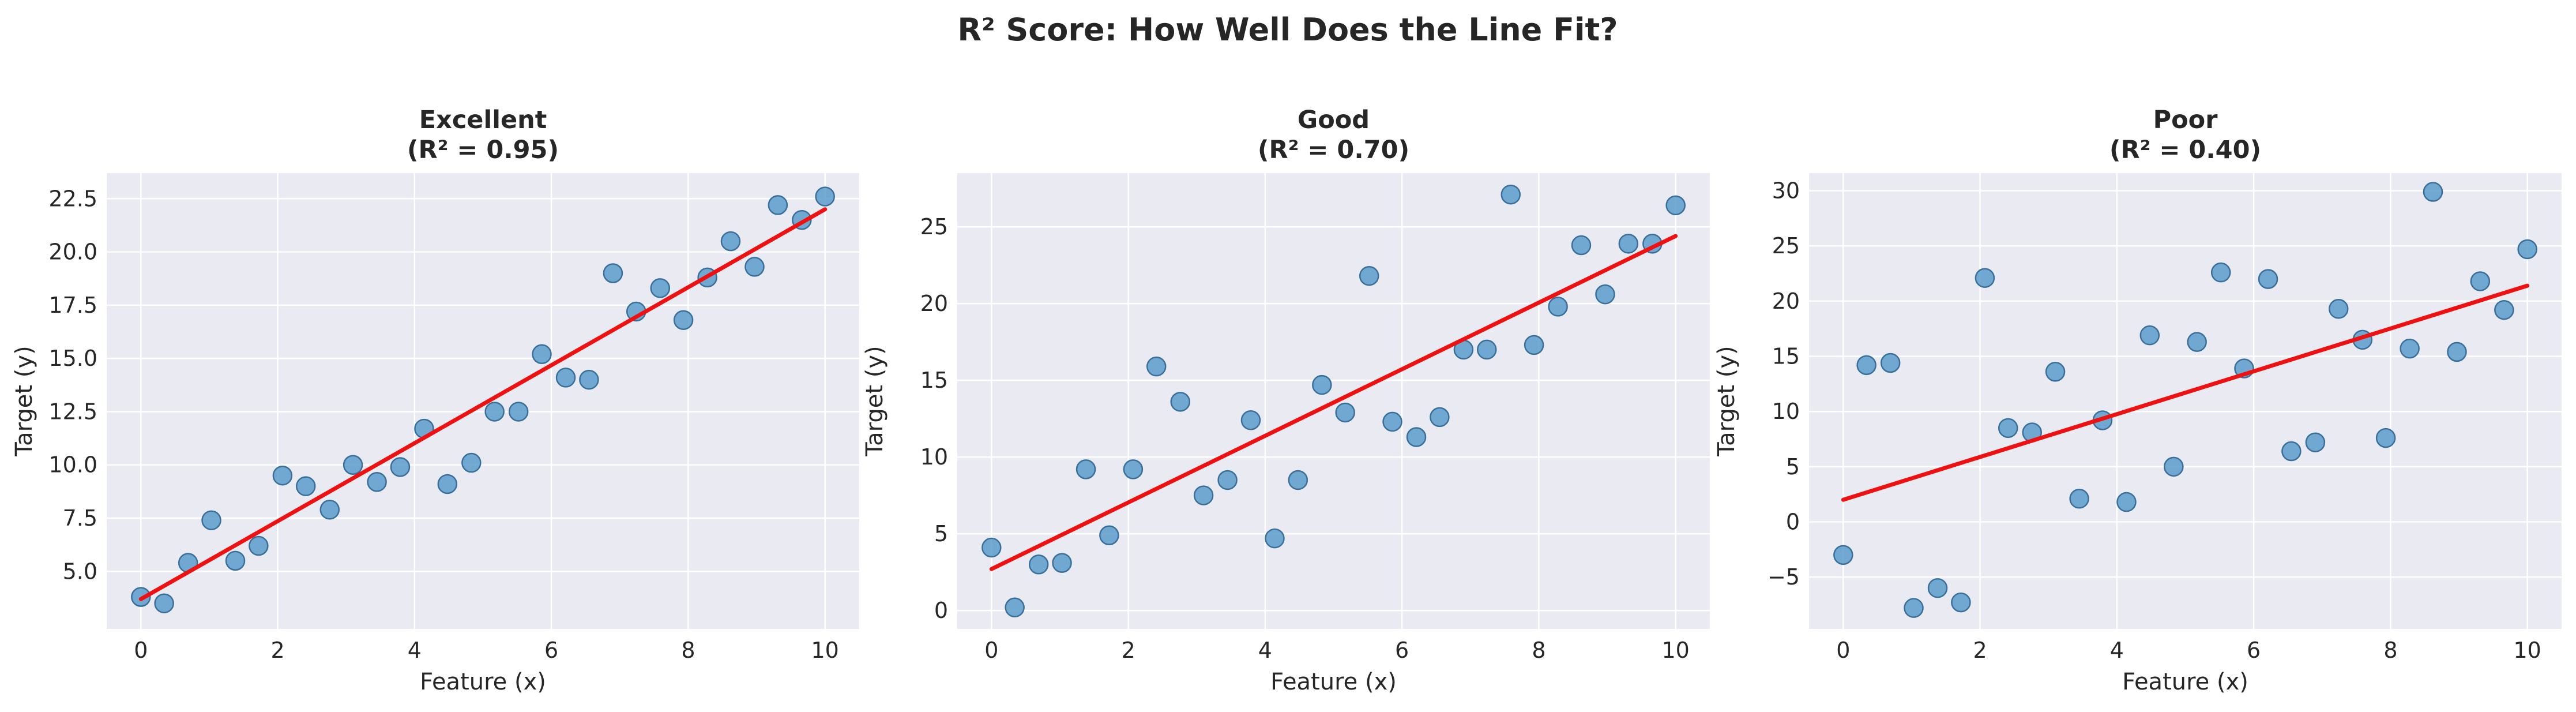 This screenshot has width=2576, height=712. What do you see at coordinates (72, 252) in the screenshot?
I see `y-tick-label: 20.0` at bounding box center [72, 252].